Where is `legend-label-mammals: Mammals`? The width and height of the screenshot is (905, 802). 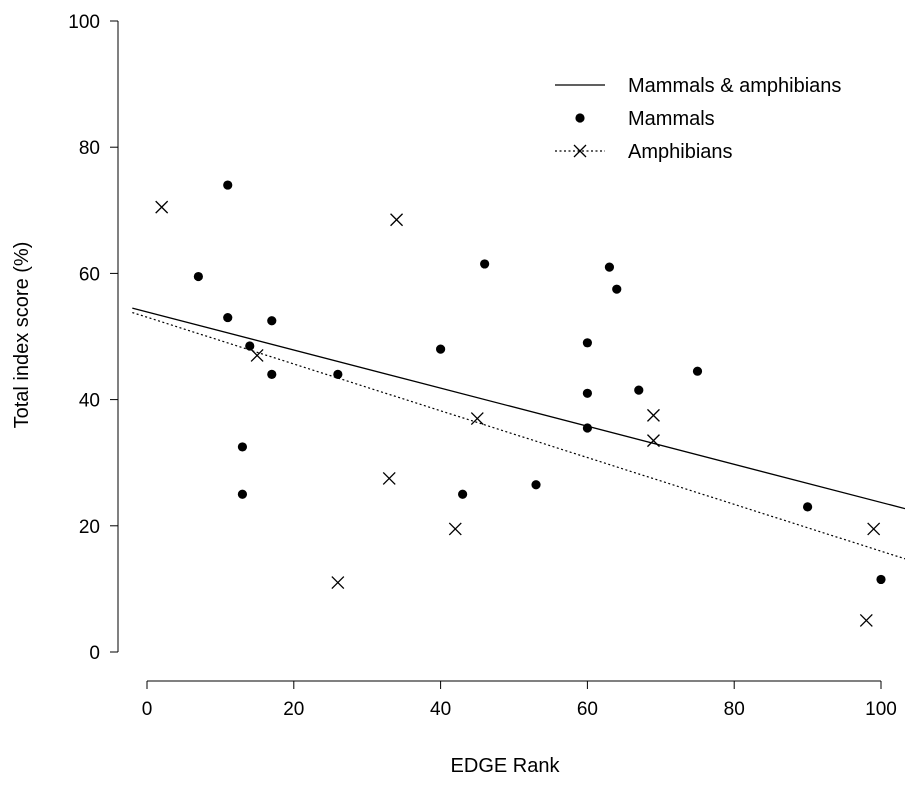 legend-label-mammals: Mammals is located at coordinates (671, 119).